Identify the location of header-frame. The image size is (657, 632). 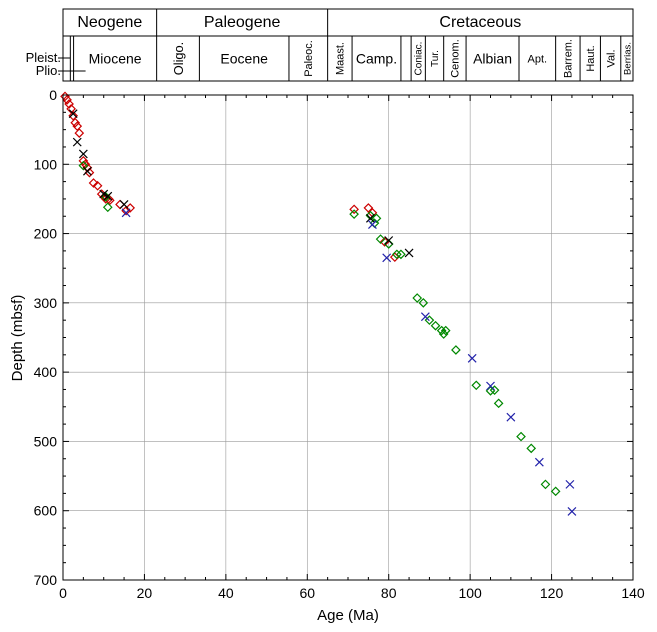
(348, 45).